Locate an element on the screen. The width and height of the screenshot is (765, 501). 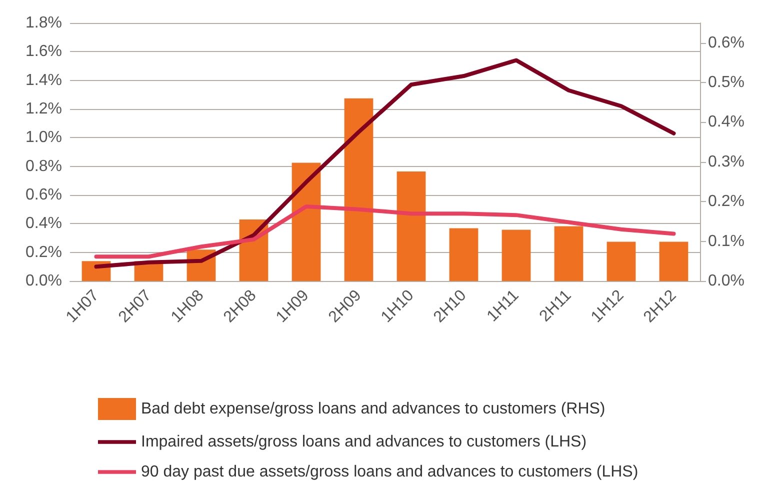
y2-tick-label: 0.2% is located at coordinates (726, 201).